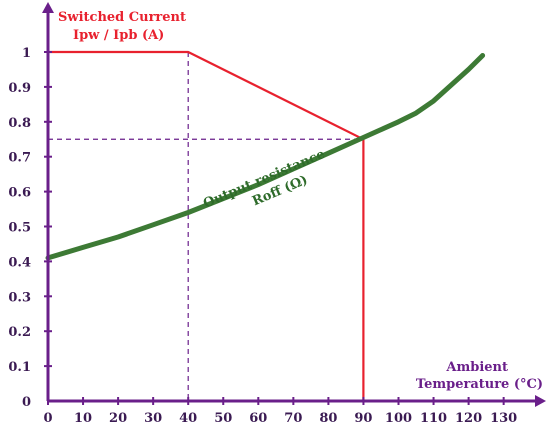 The height and width of the screenshot is (429, 547). Describe the element at coordinates (118, 418) in the screenshot. I see `x-tick-label: 20` at that location.